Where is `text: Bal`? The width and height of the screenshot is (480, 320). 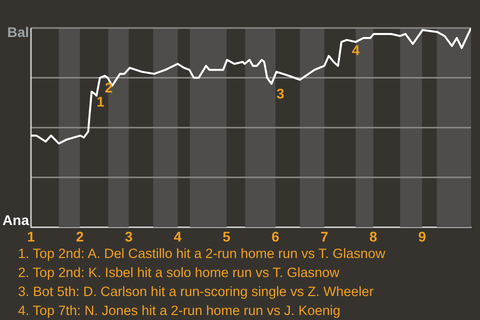 text: Bal is located at coordinates (18, 32).